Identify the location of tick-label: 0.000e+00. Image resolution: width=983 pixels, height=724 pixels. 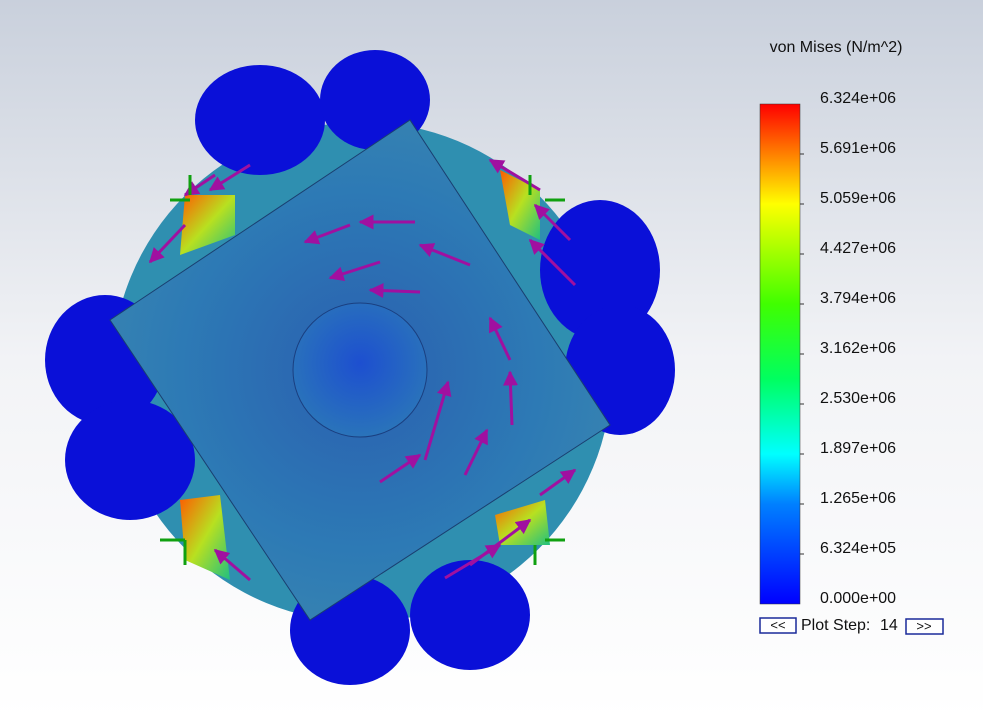
(858, 598).